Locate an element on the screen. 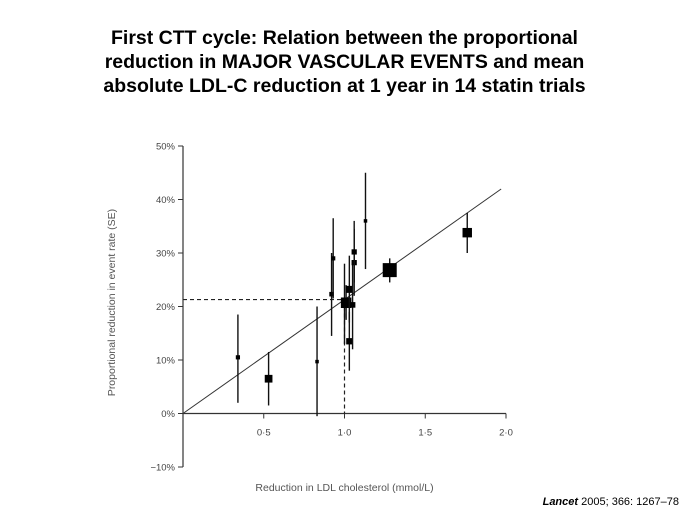 The height and width of the screenshot is (517, 689). citation-details: 2005; 366: 1267–78 is located at coordinates (628, 502).